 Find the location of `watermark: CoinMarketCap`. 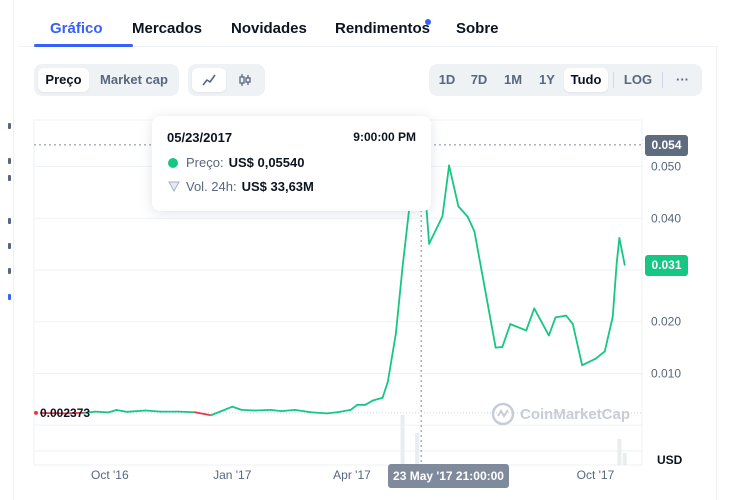

watermark: CoinMarketCap is located at coordinates (560, 414).